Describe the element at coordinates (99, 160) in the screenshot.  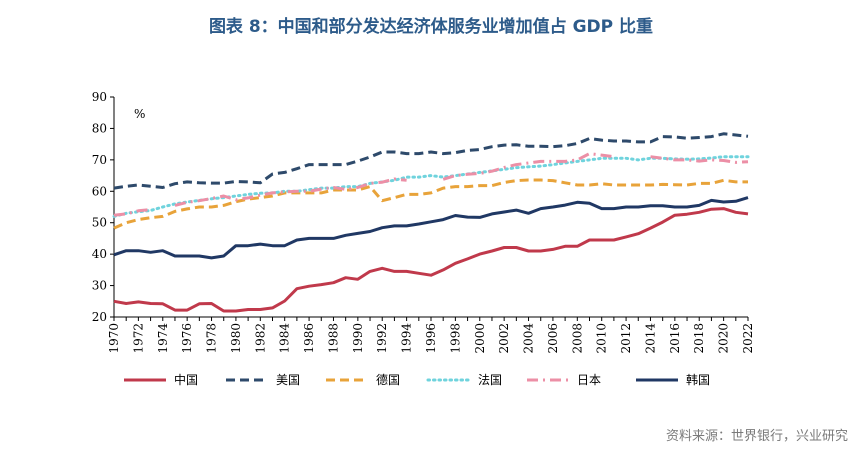
I see `y-tick-label: 70` at that location.